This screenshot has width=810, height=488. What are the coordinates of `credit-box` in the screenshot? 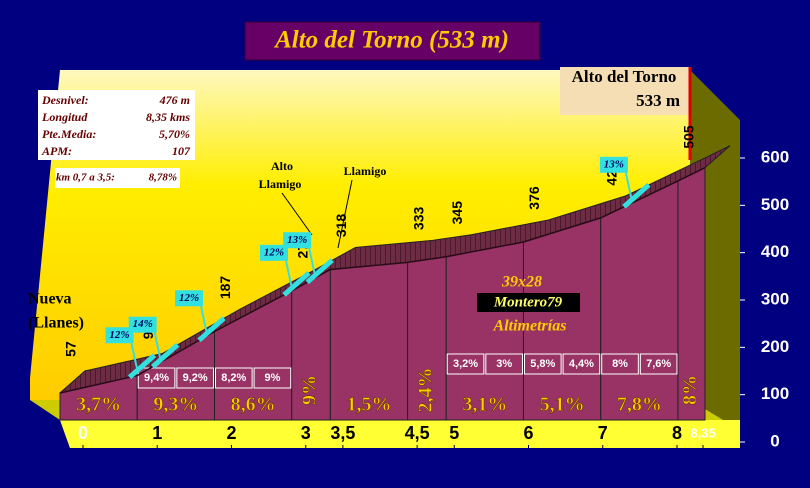 It's located at (528, 302).